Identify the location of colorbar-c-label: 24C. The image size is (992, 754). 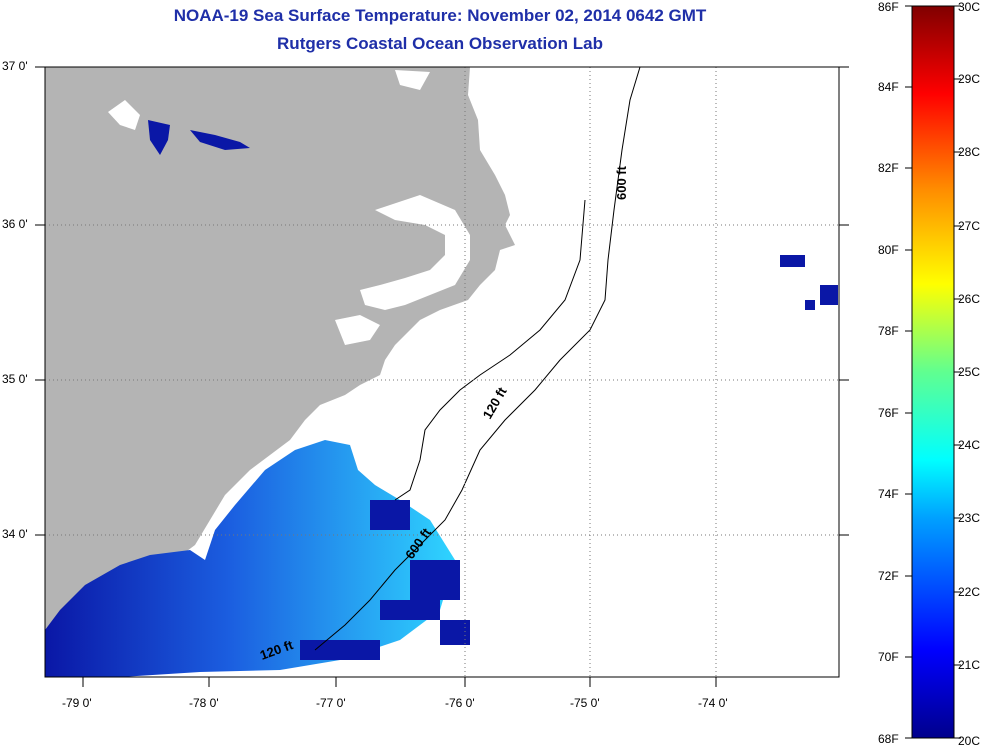
(969, 445).